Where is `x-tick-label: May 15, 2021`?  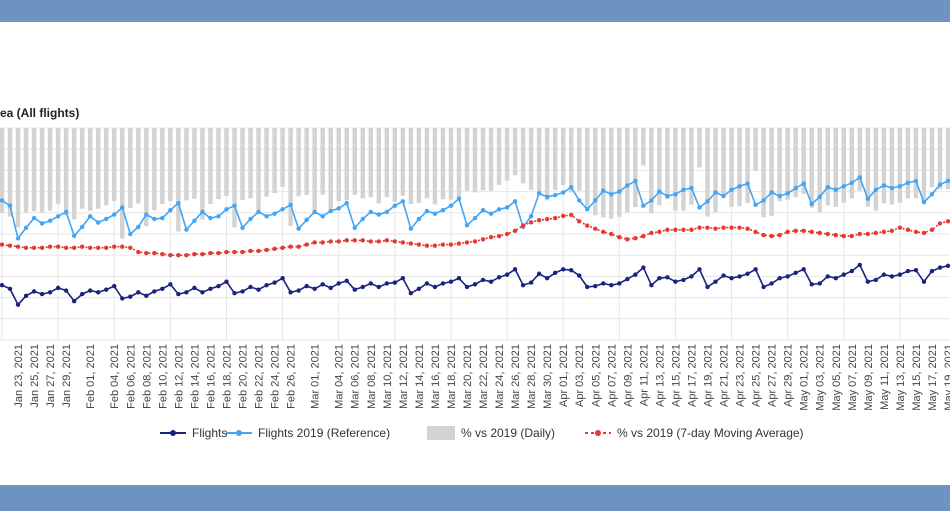
x-tick-label: May 15, 2021 is located at coordinates (917, 377).